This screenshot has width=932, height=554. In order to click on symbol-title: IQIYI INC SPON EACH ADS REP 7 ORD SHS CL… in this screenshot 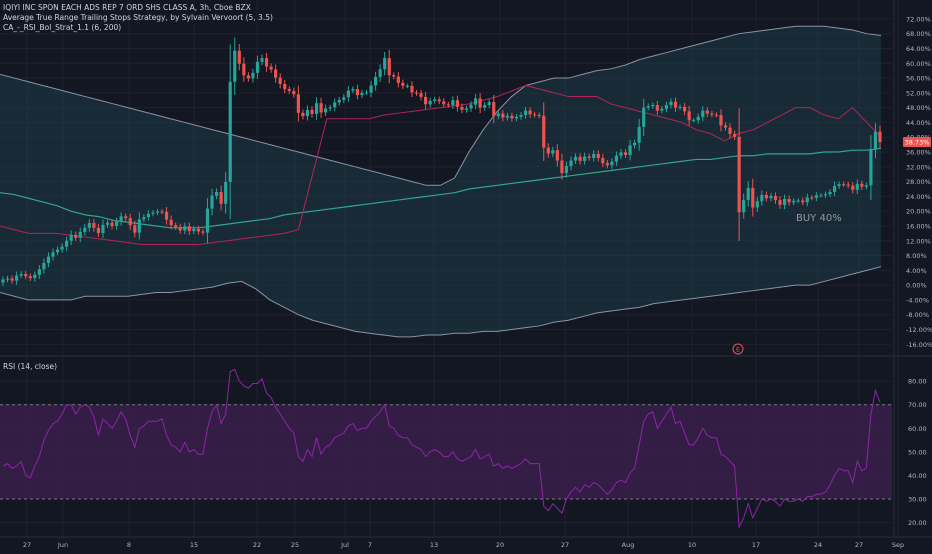, I will do `click(127, 7)`.